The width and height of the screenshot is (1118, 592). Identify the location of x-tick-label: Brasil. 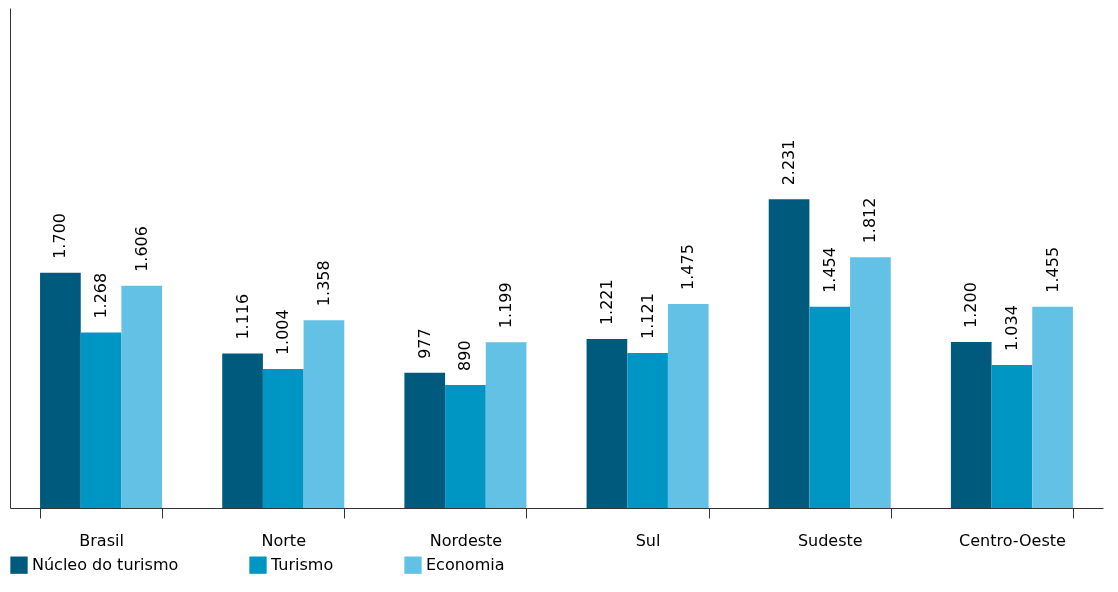
(101, 540).